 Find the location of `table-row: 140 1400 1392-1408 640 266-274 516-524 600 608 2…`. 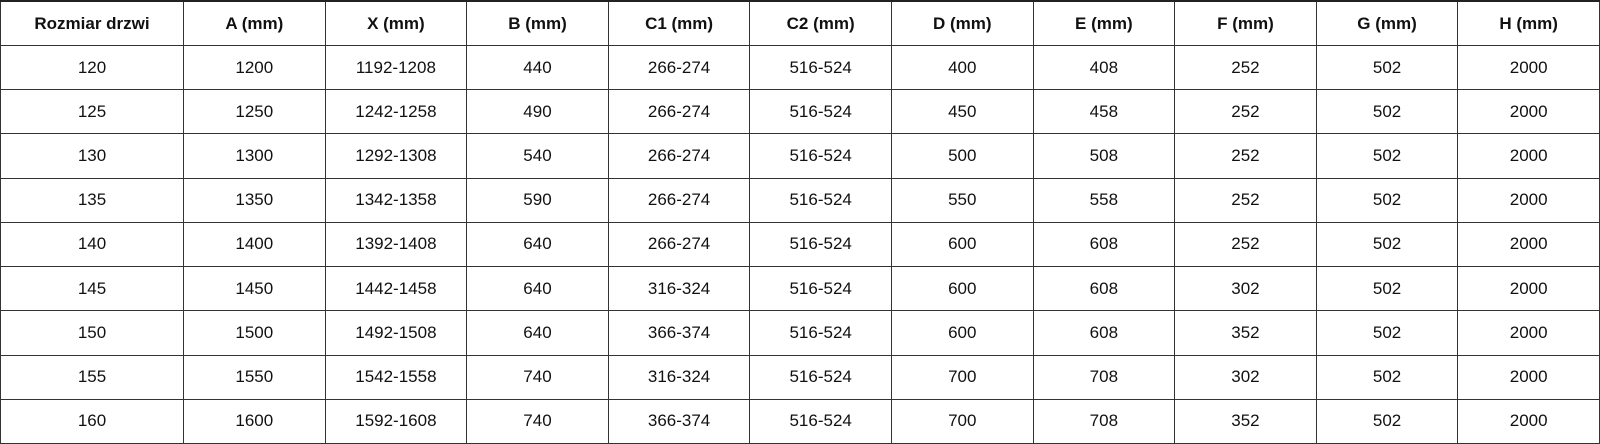

table-row: 140 1400 1392-1408 640 266-274 516-524 600 608 2… is located at coordinates (800, 244).